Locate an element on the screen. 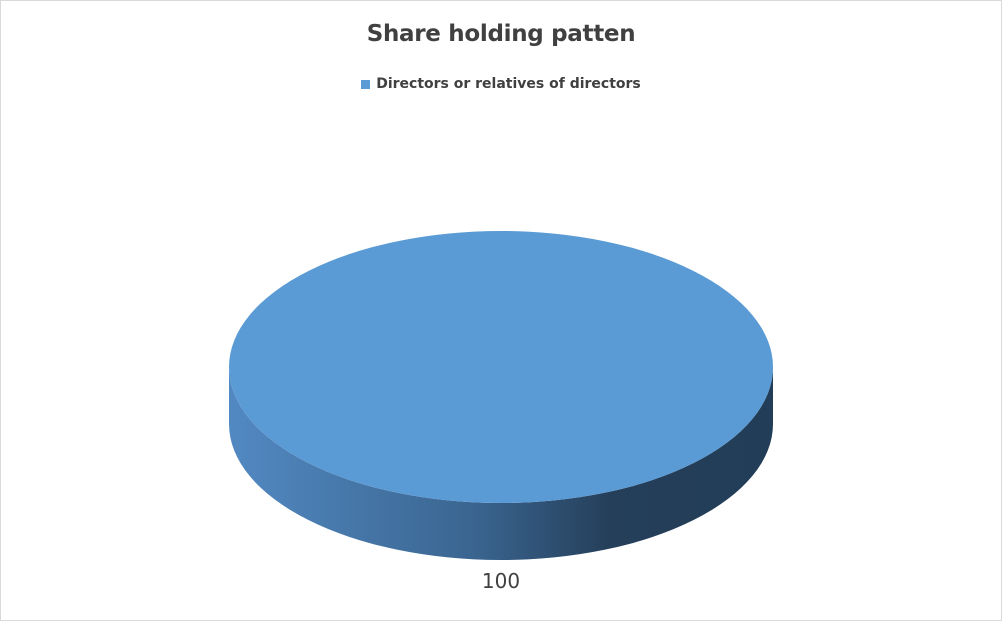 This screenshot has width=1002, height=621. data-label: 100 is located at coordinates (501, 581).